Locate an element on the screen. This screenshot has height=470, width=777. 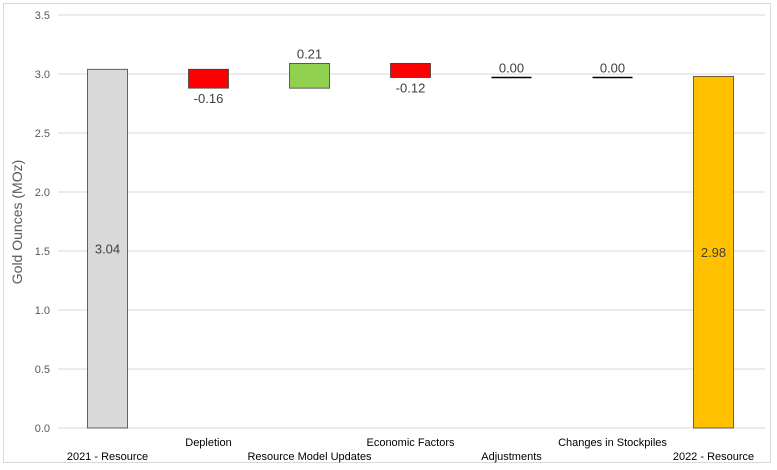
data-label: -0.12 is located at coordinates (411, 88).